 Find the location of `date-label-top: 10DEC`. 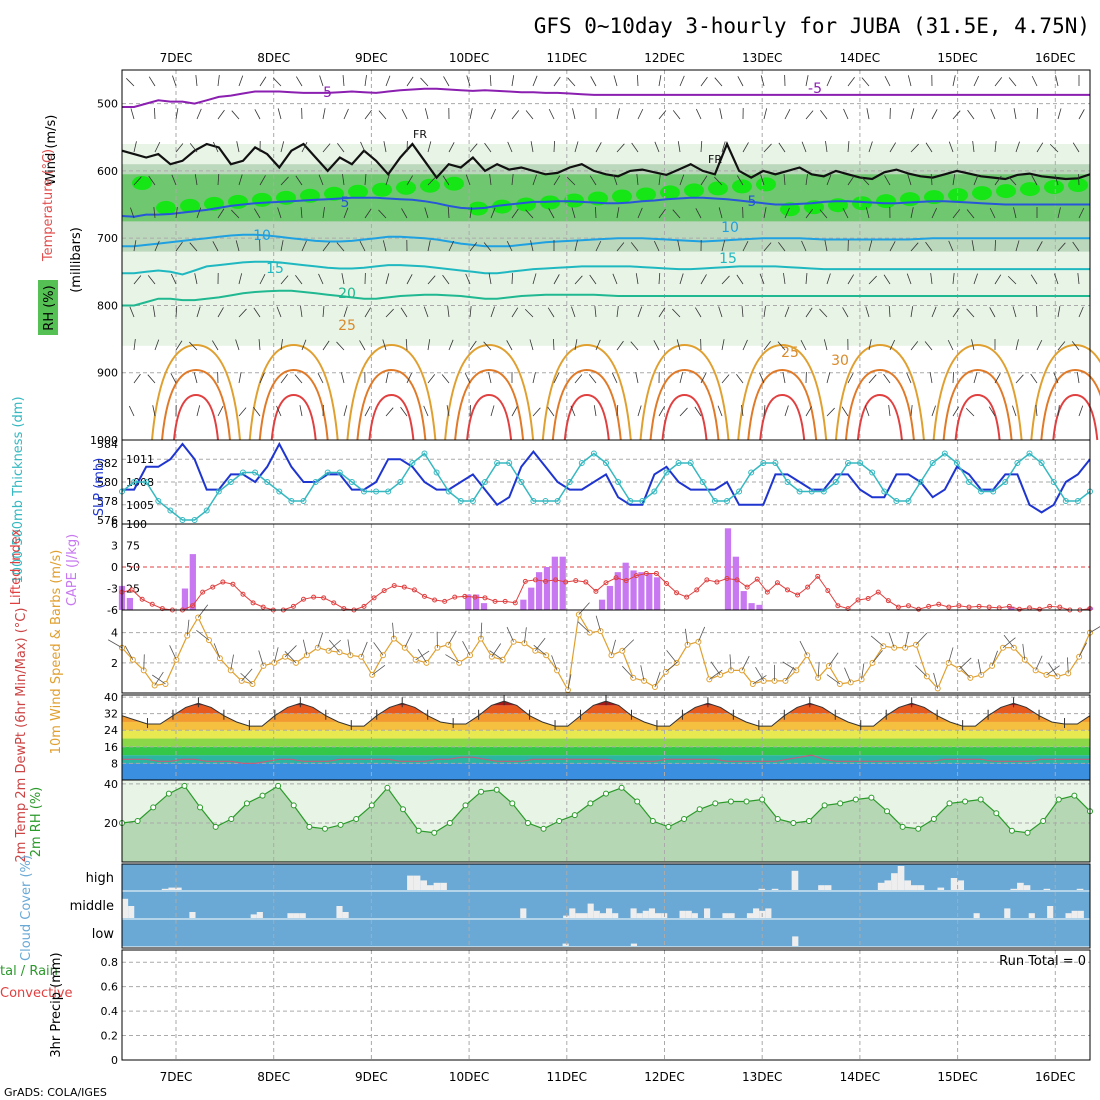

date-label-top: 10DEC is located at coordinates (469, 58).